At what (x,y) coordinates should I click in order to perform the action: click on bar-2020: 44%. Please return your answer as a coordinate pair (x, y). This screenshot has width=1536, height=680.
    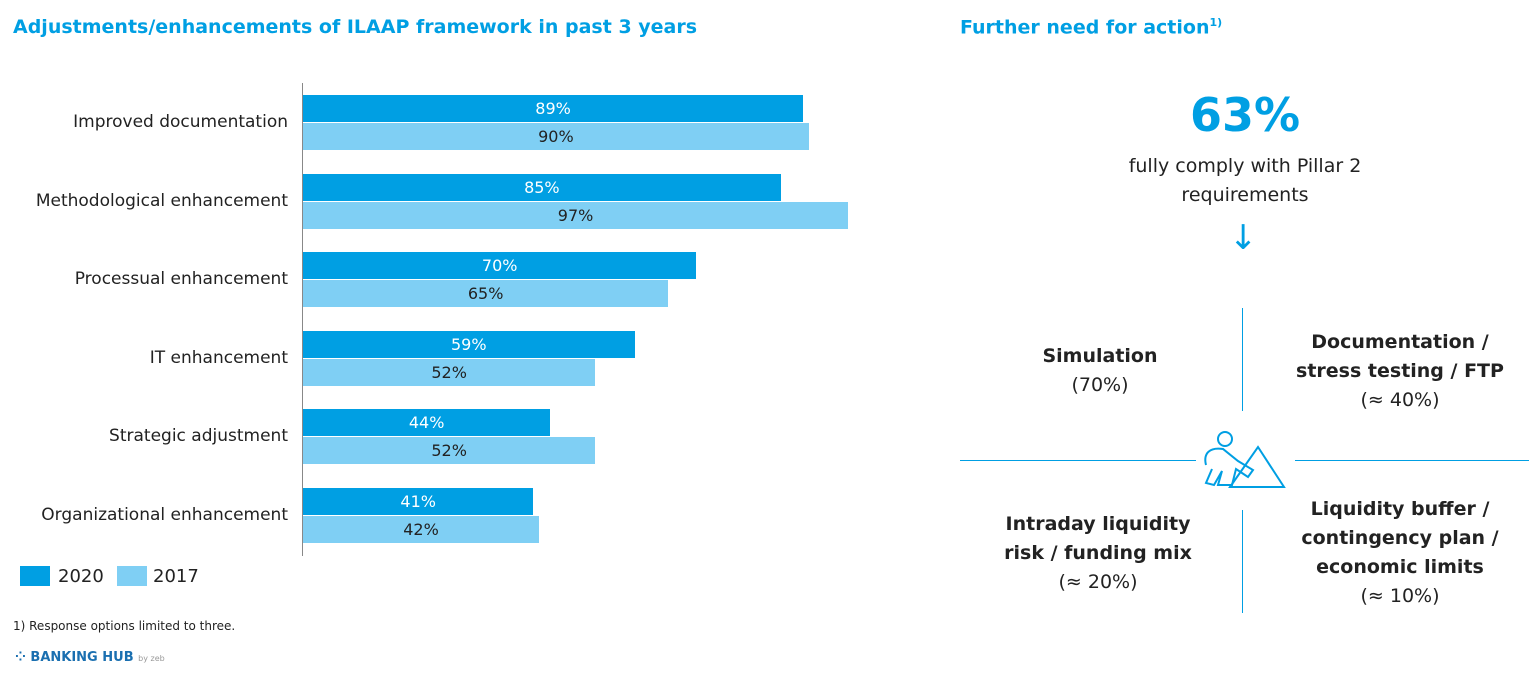
    Looking at the image, I should click on (427, 422).